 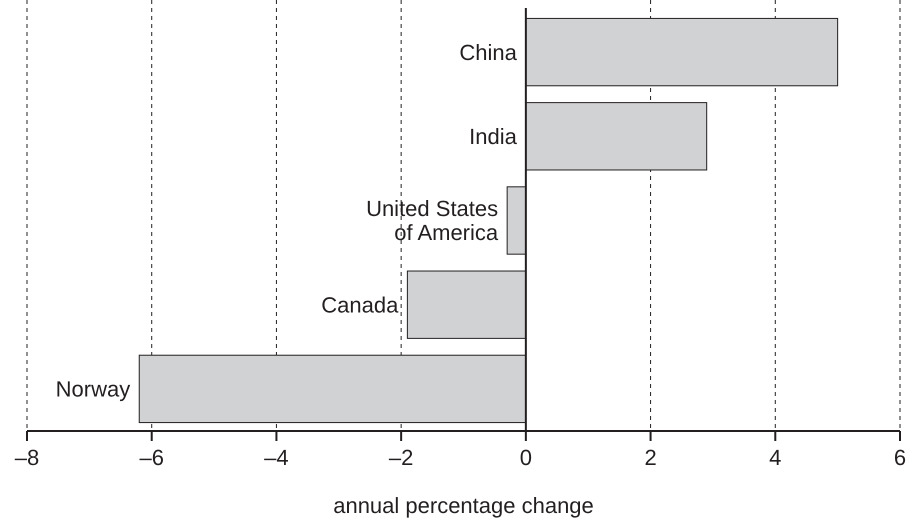 What do you see at coordinates (360, 305) in the screenshot?
I see `y-tick-label: Canada` at bounding box center [360, 305].